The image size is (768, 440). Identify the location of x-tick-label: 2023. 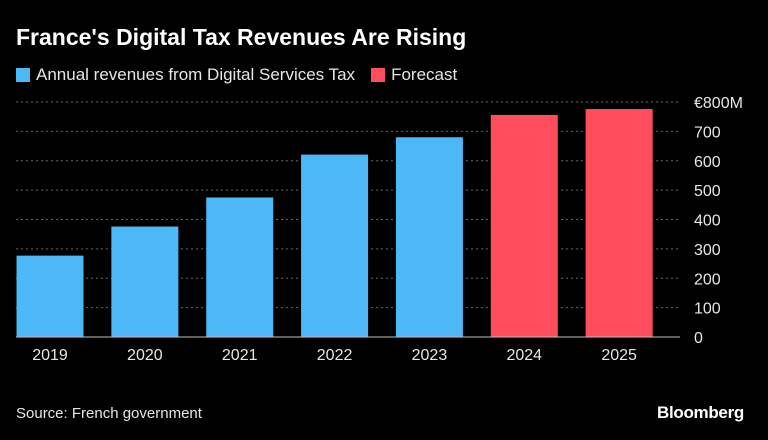
(430, 355).